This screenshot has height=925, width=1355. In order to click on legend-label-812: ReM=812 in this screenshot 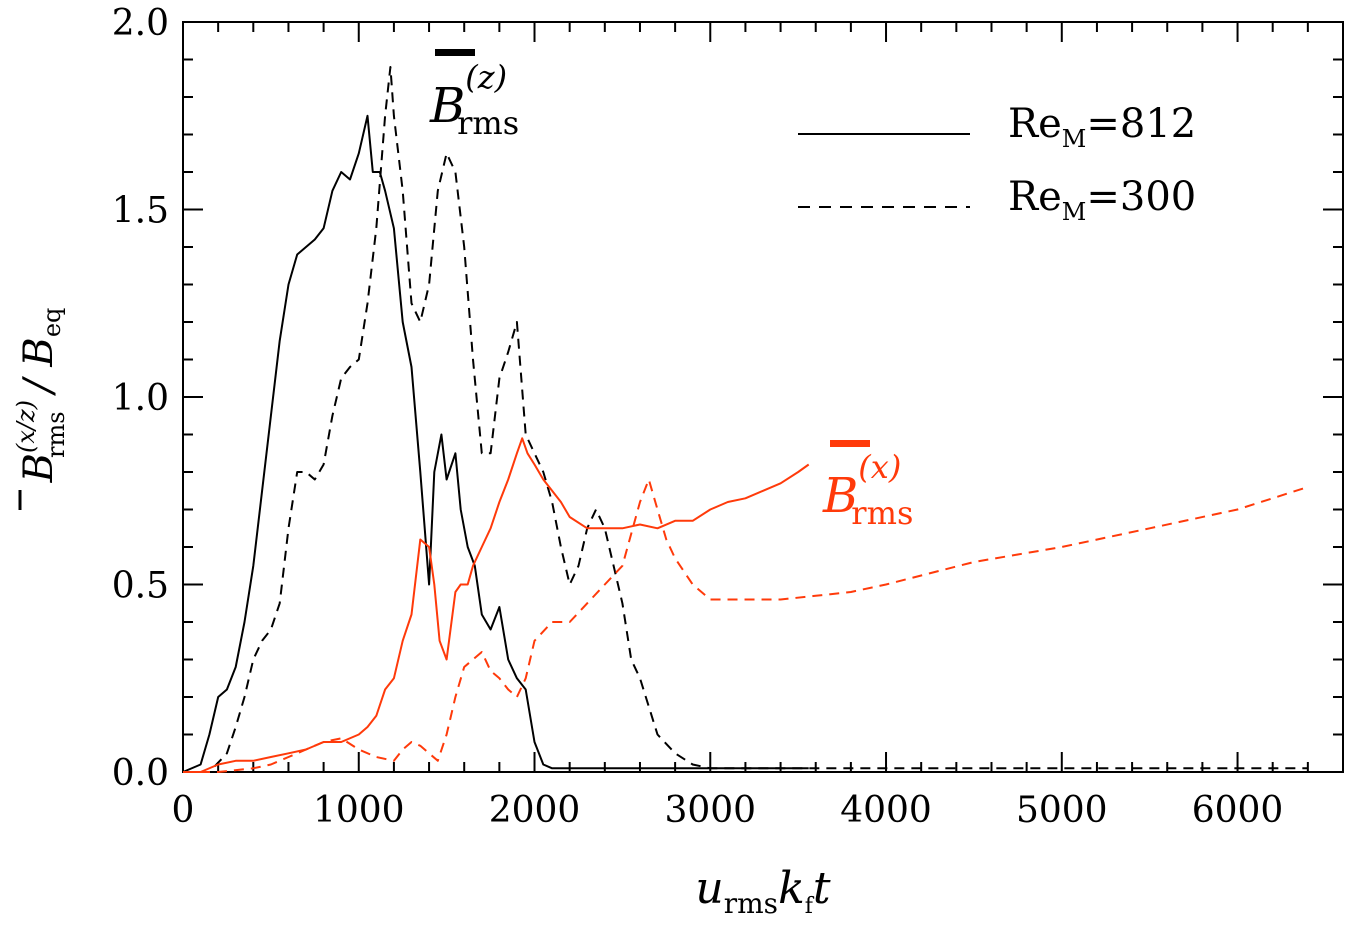, I will do `click(1102, 127)`.